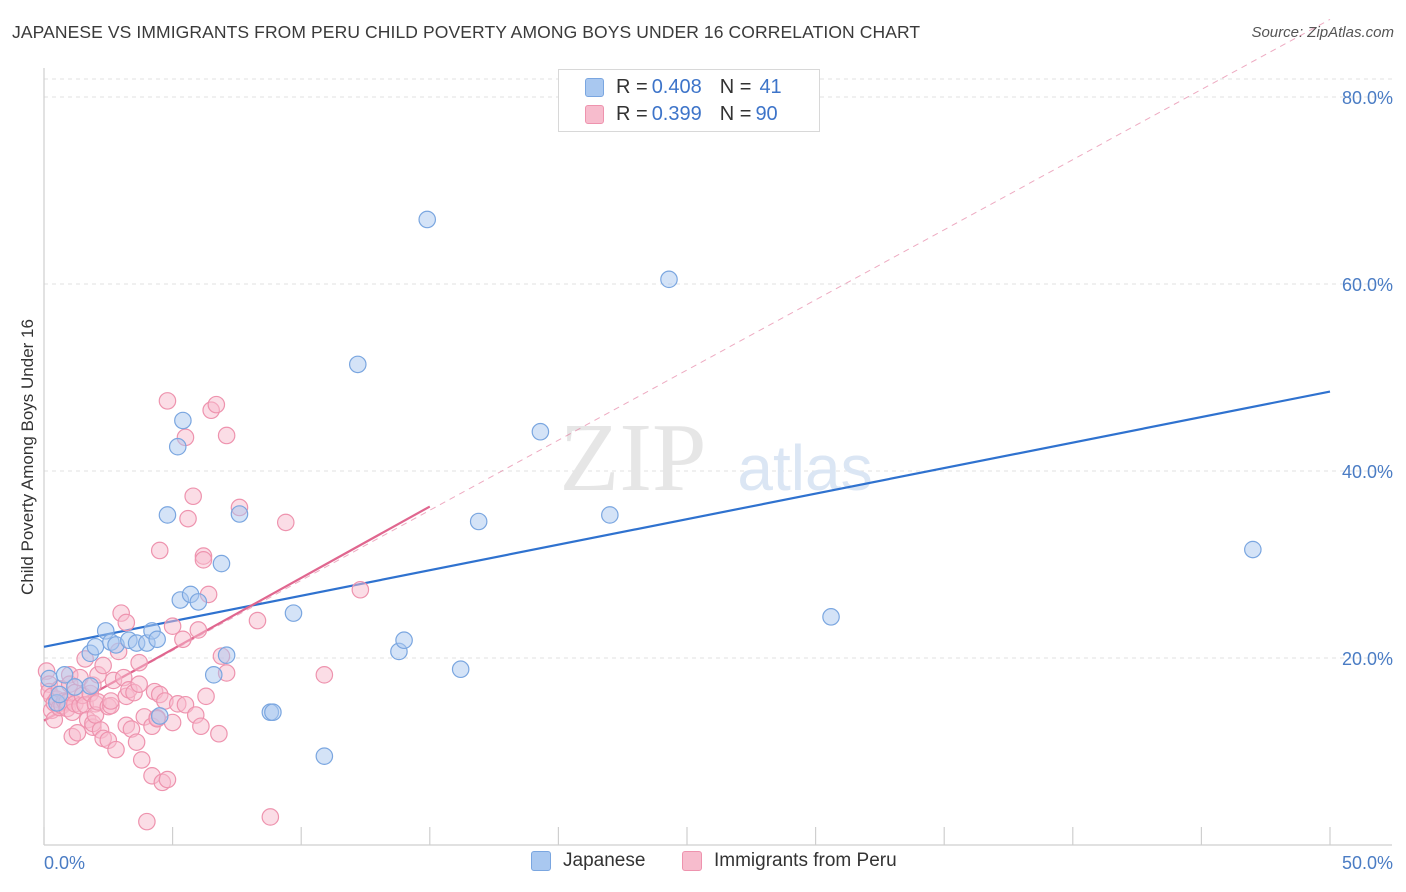 Image resolution: width=1406 pixels, height=892 pixels. Describe the element at coordinates (27, 457) in the screenshot. I see `y-axis-label: Child Poverty Among Boys Under 16` at that location.